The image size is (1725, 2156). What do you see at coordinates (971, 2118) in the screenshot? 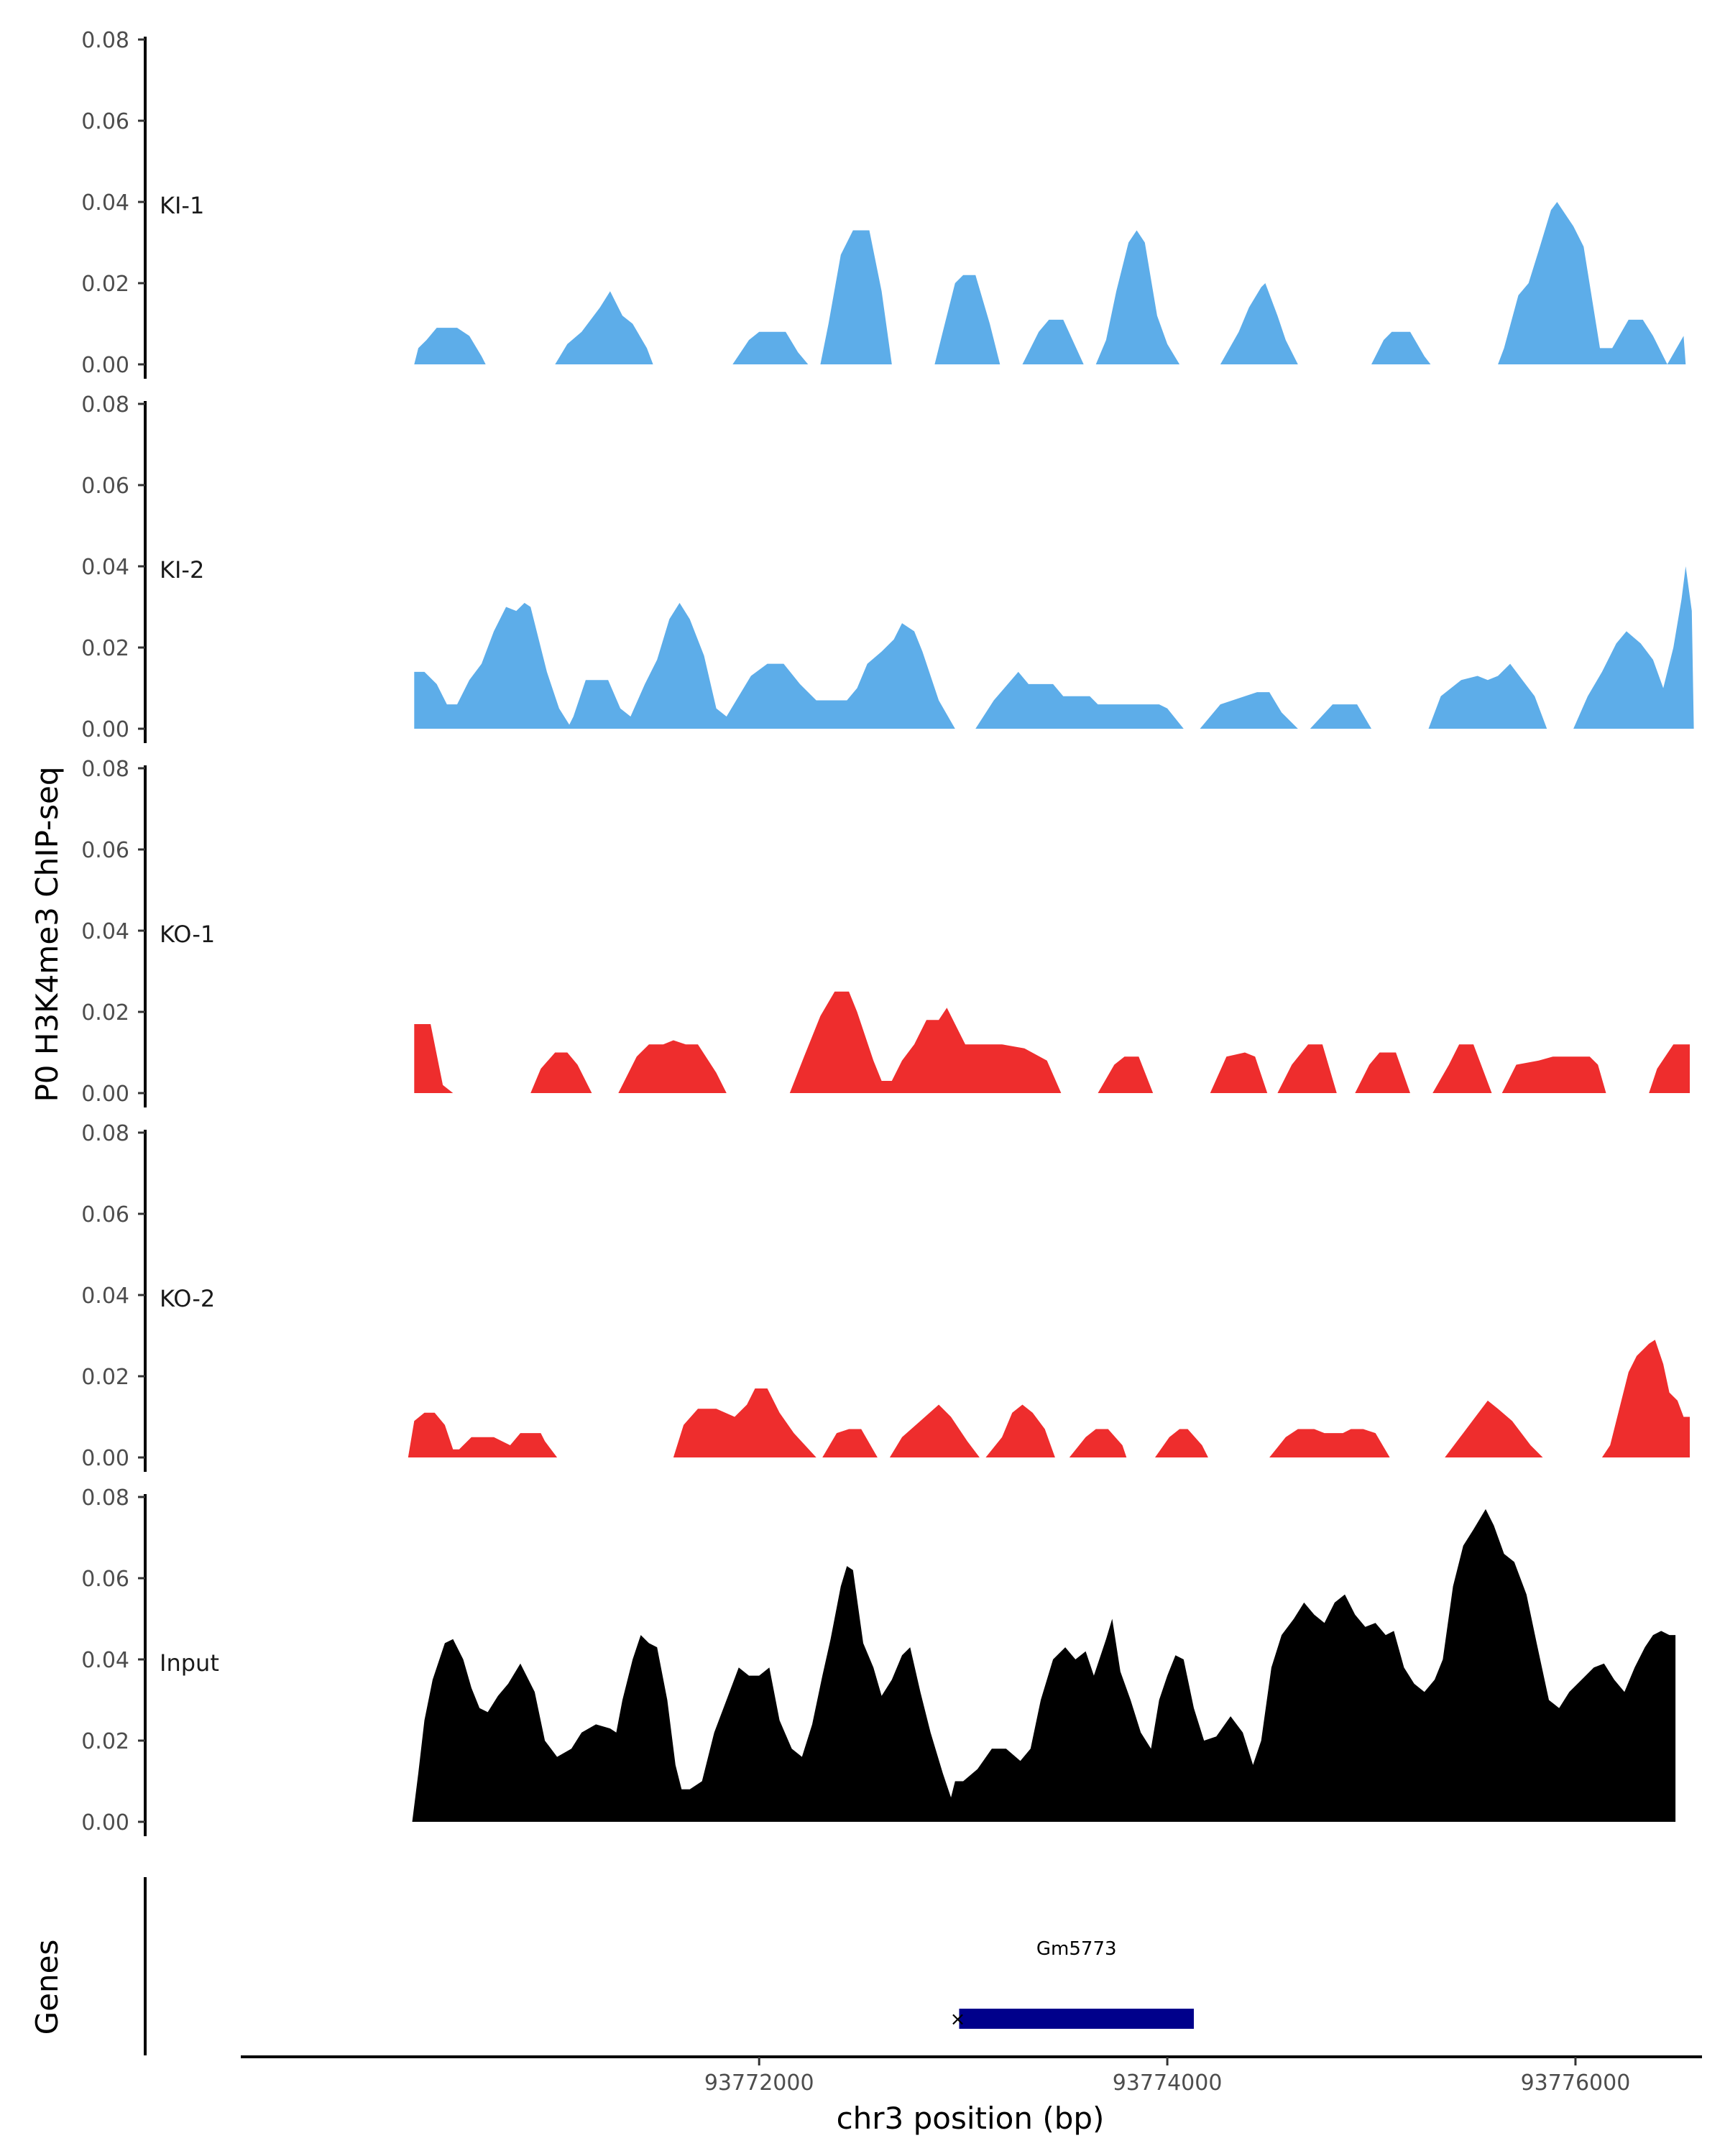
I see `x-axis-title: chr3 position (bp)` at bounding box center [971, 2118].